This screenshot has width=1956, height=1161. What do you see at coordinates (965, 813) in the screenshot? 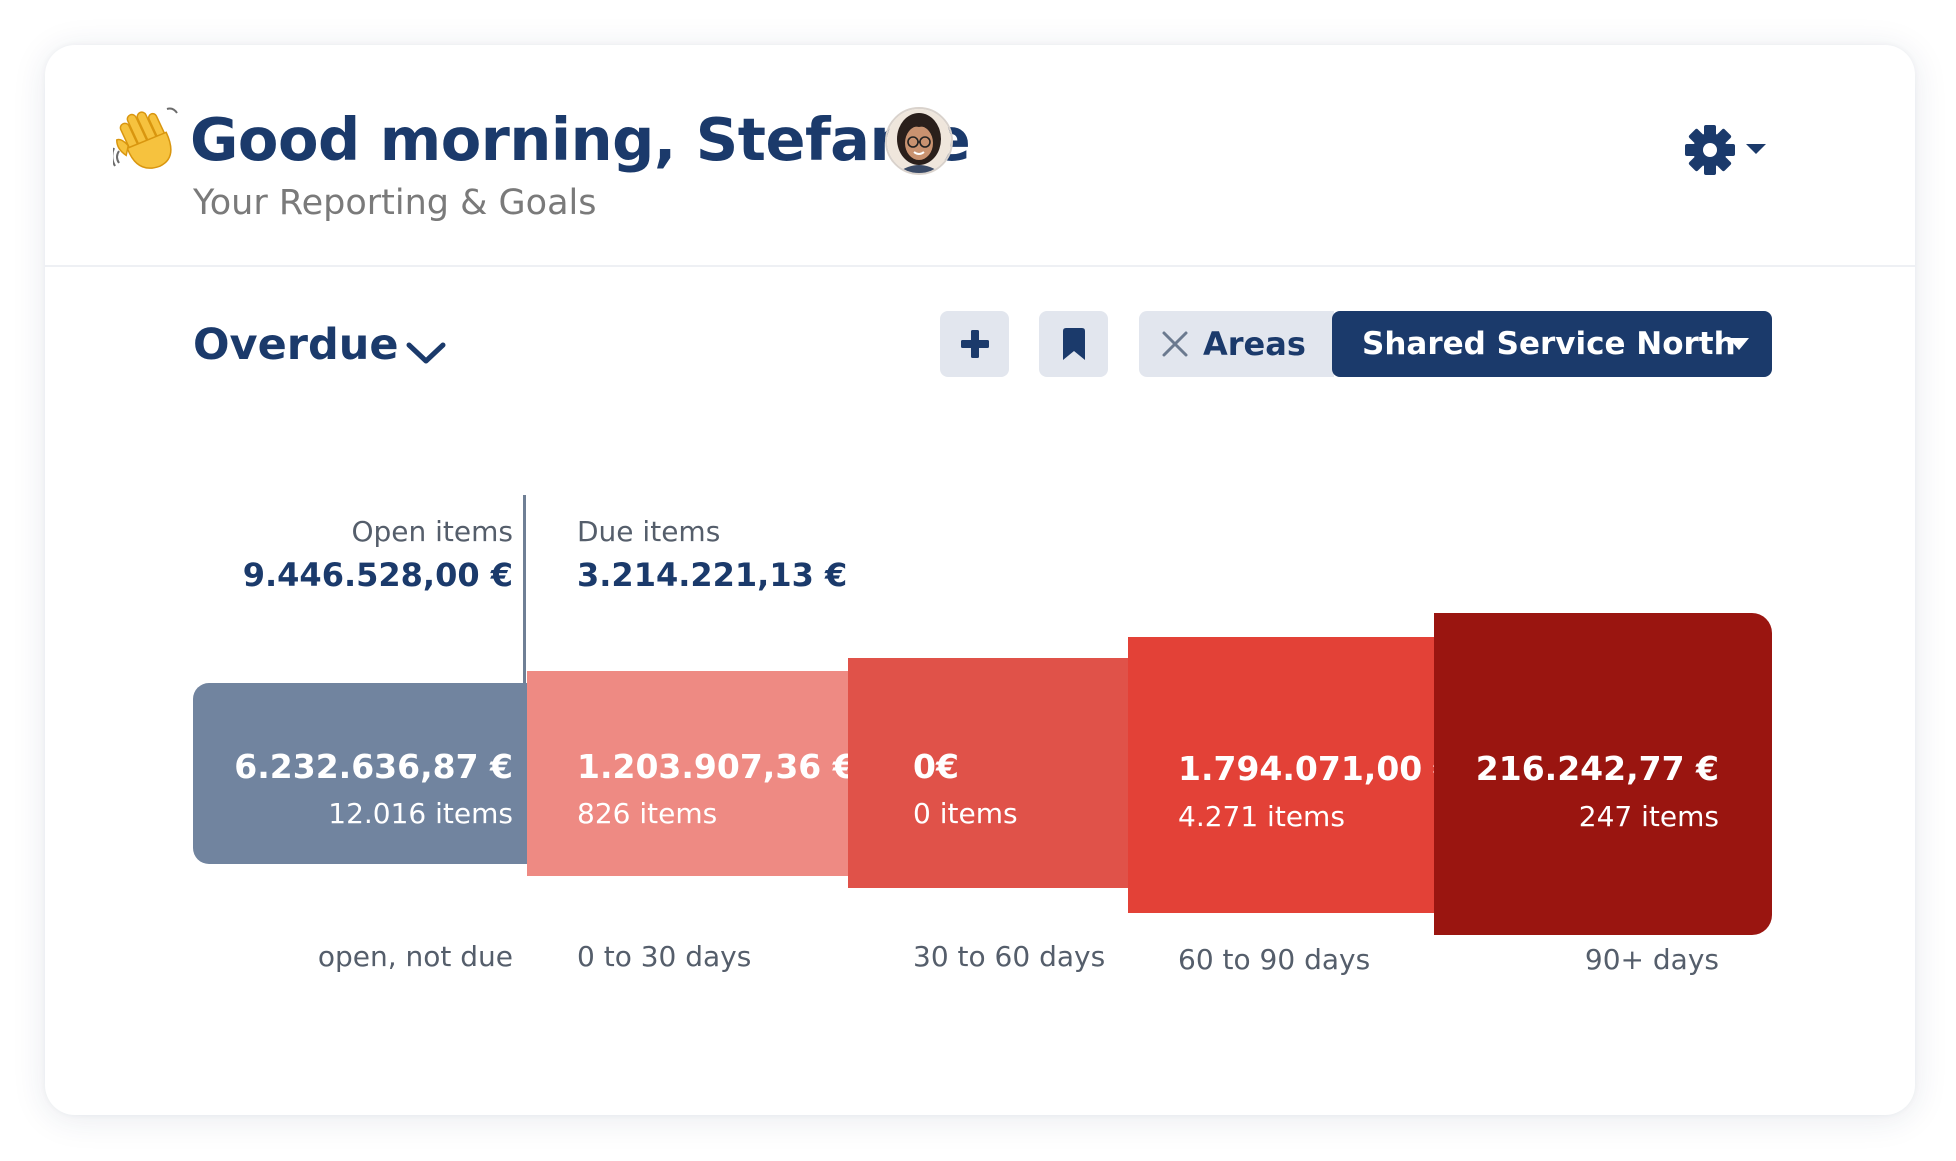
I see `bucket-count: 0 items` at bounding box center [965, 813].